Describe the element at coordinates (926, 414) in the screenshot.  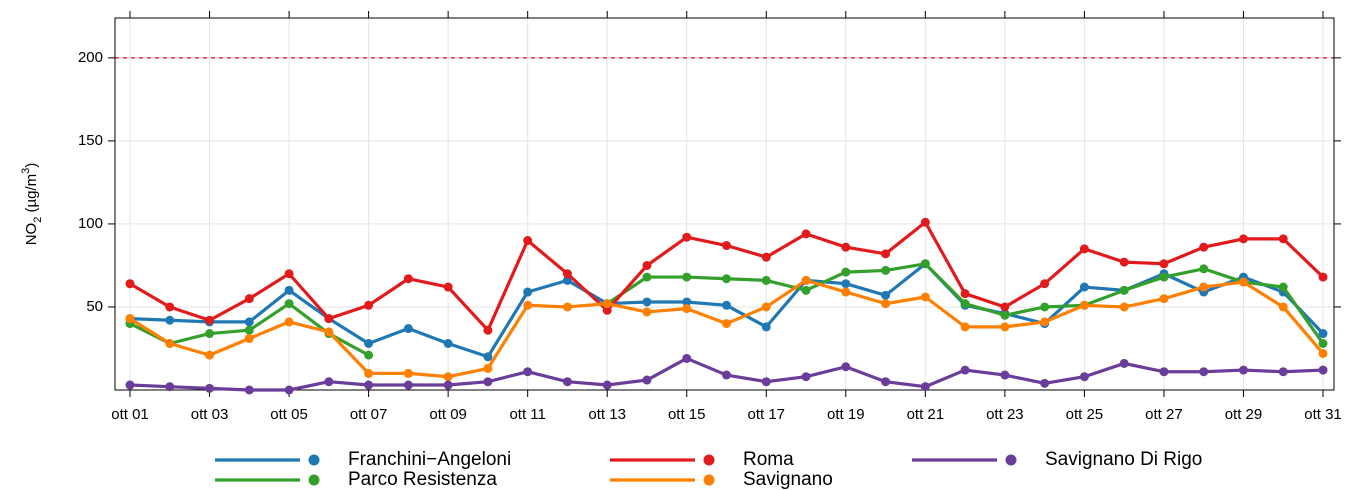
I see `x-tick-label: ott 21` at that location.